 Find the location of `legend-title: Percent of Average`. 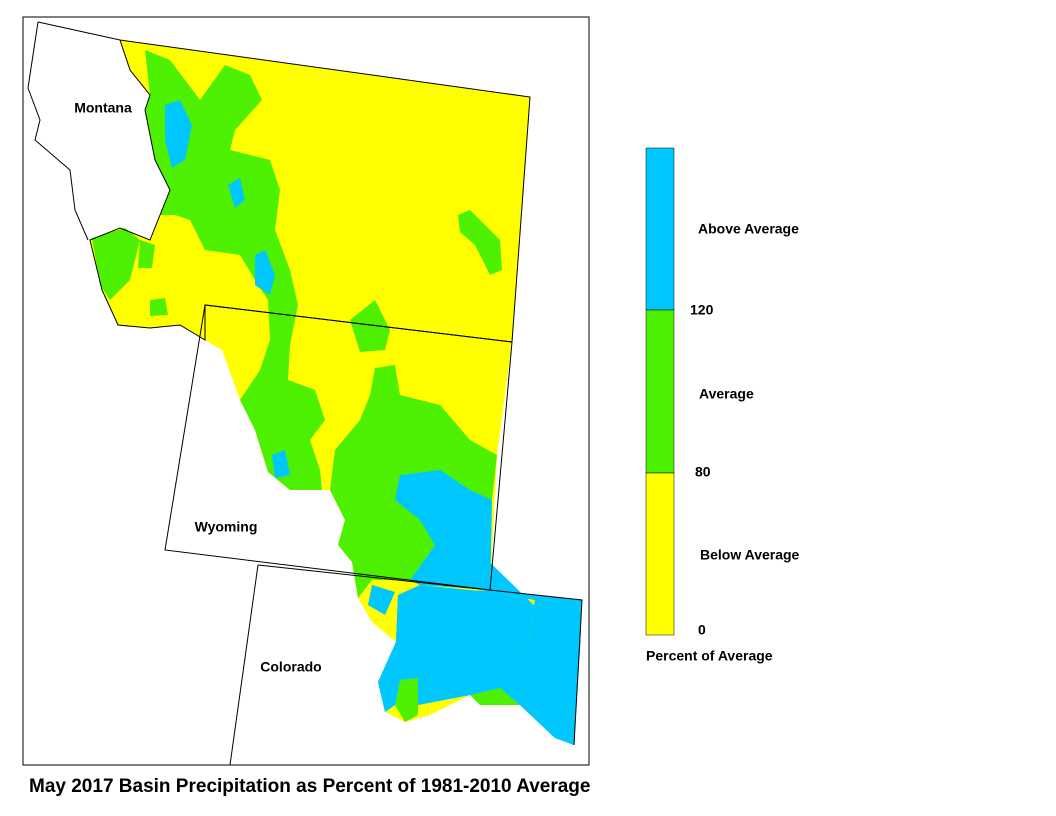

legend-title: Percent of Average is located at coordinates (709, 656).